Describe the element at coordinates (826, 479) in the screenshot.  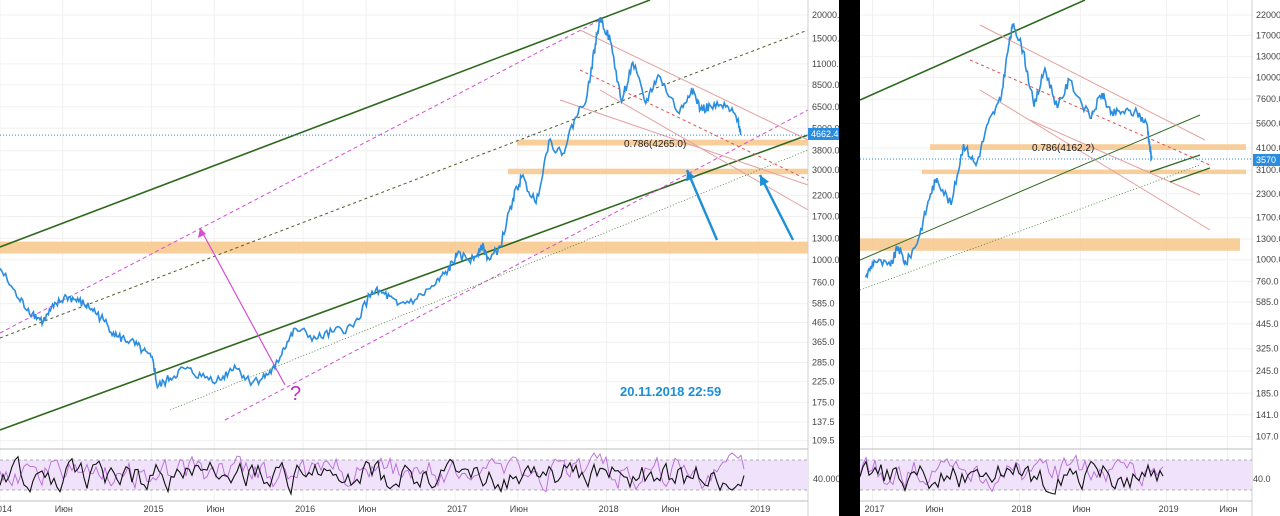
I see `oscillator-label-left: 40.0000` at that location.